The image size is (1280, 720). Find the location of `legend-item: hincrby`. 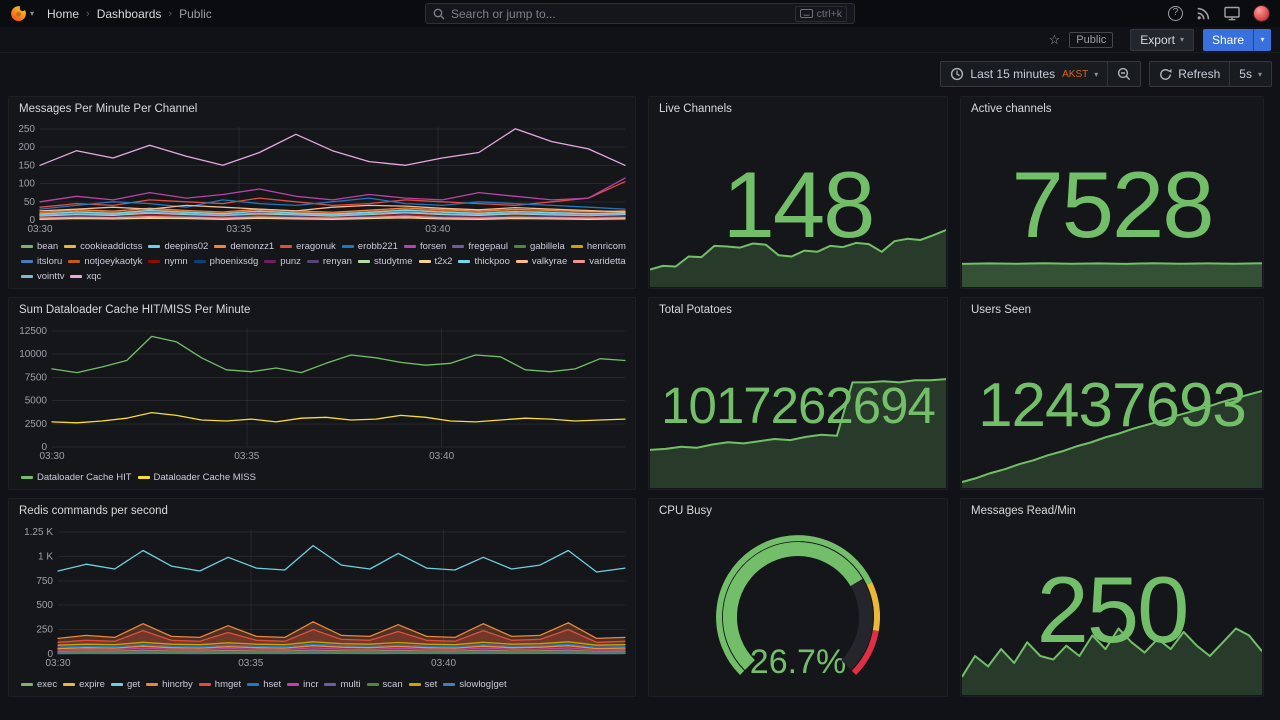

legend-item: hincrby is located at coordinates (169, 684).